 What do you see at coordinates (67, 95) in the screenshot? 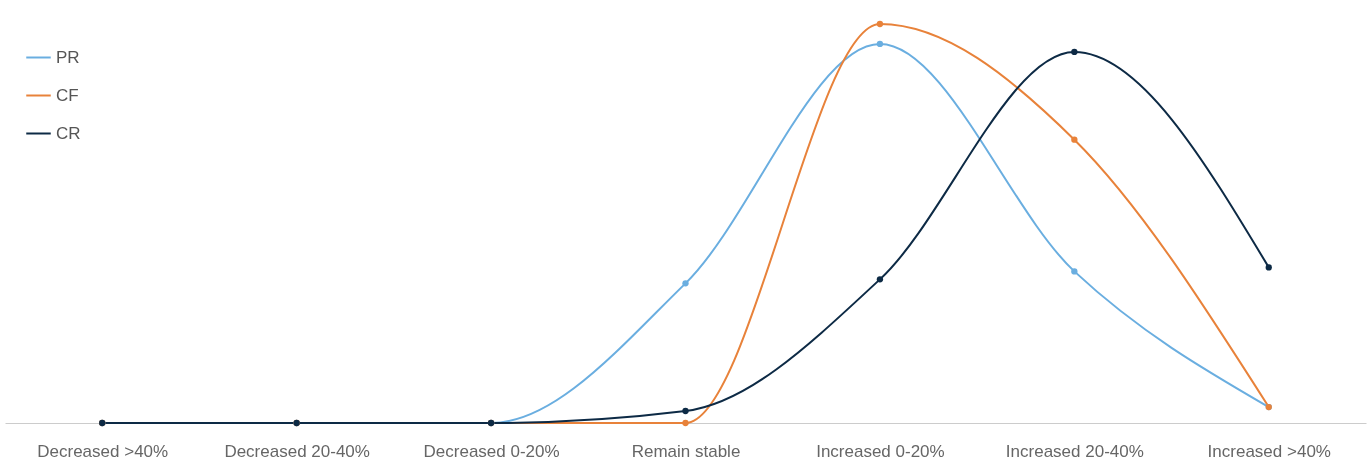
I see `legend-label: CF` at bounding box center [67, 95].